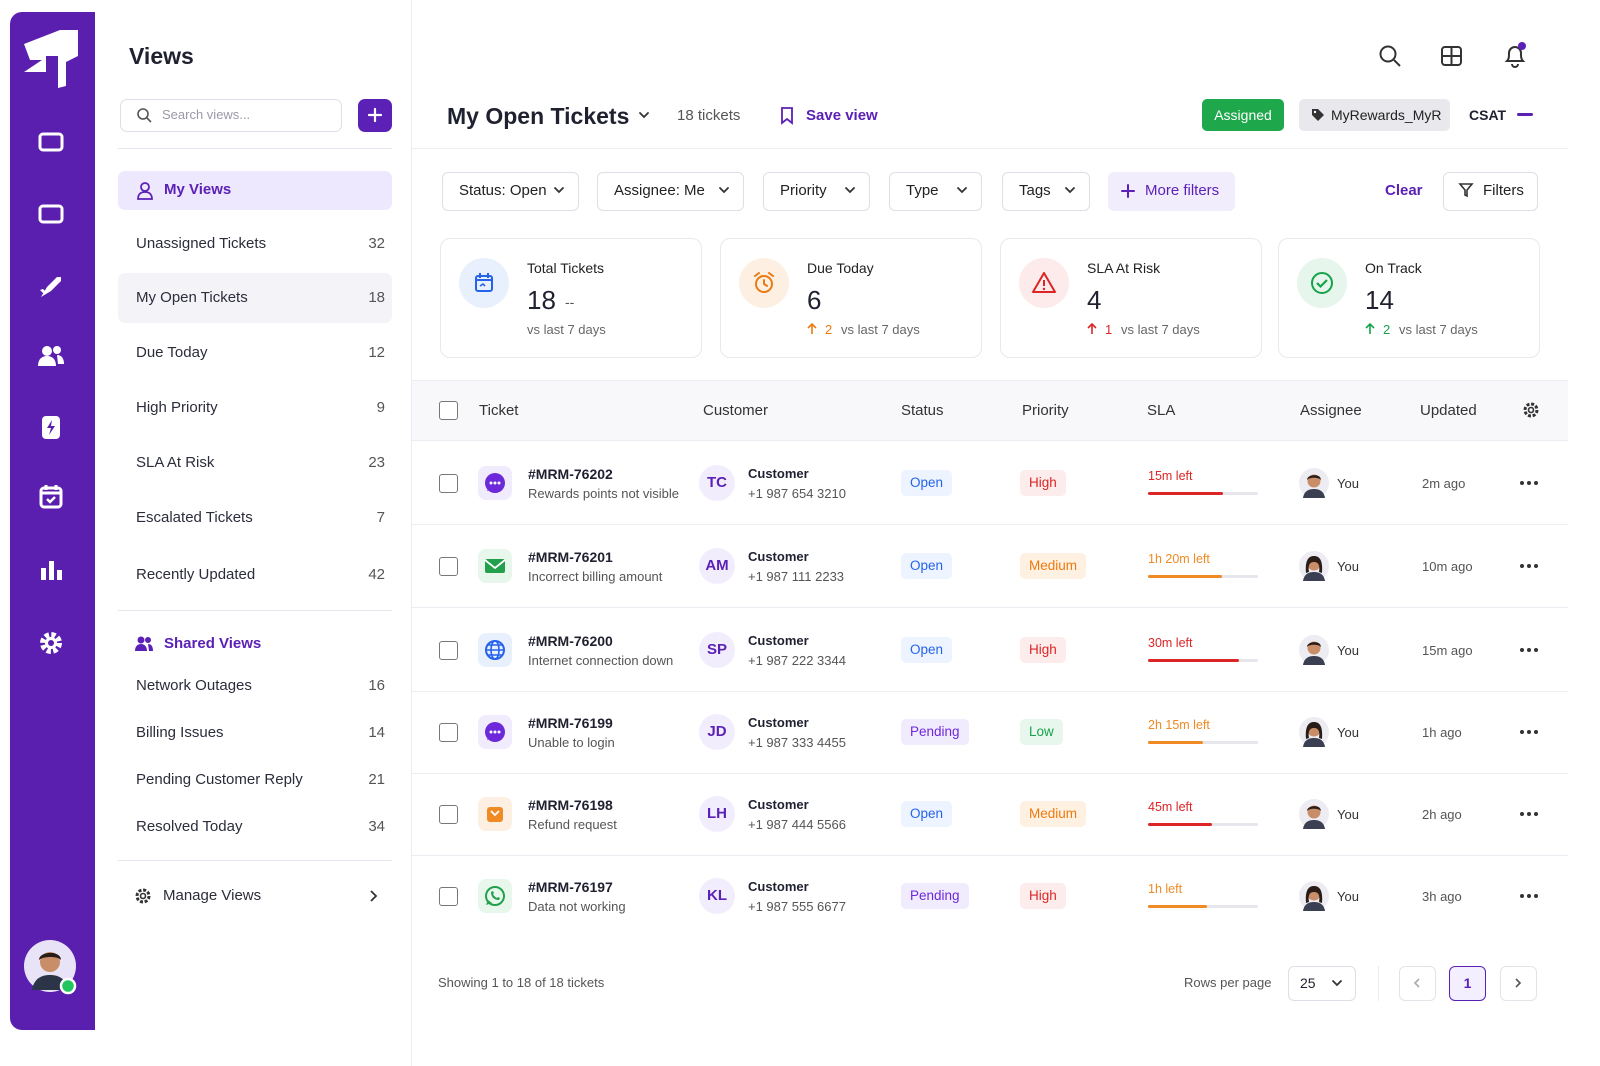 This screenshot has height=1066, width=1600. Describe the element at coordinates (255, 190) in the screenshot. I see `my-views-item` at that location.